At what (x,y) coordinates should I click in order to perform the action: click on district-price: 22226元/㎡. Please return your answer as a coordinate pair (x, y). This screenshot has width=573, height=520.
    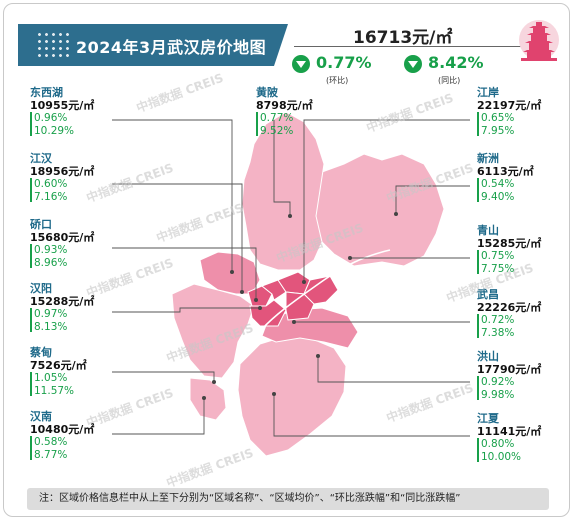
    Looking at the image, I should click on (509, 307).